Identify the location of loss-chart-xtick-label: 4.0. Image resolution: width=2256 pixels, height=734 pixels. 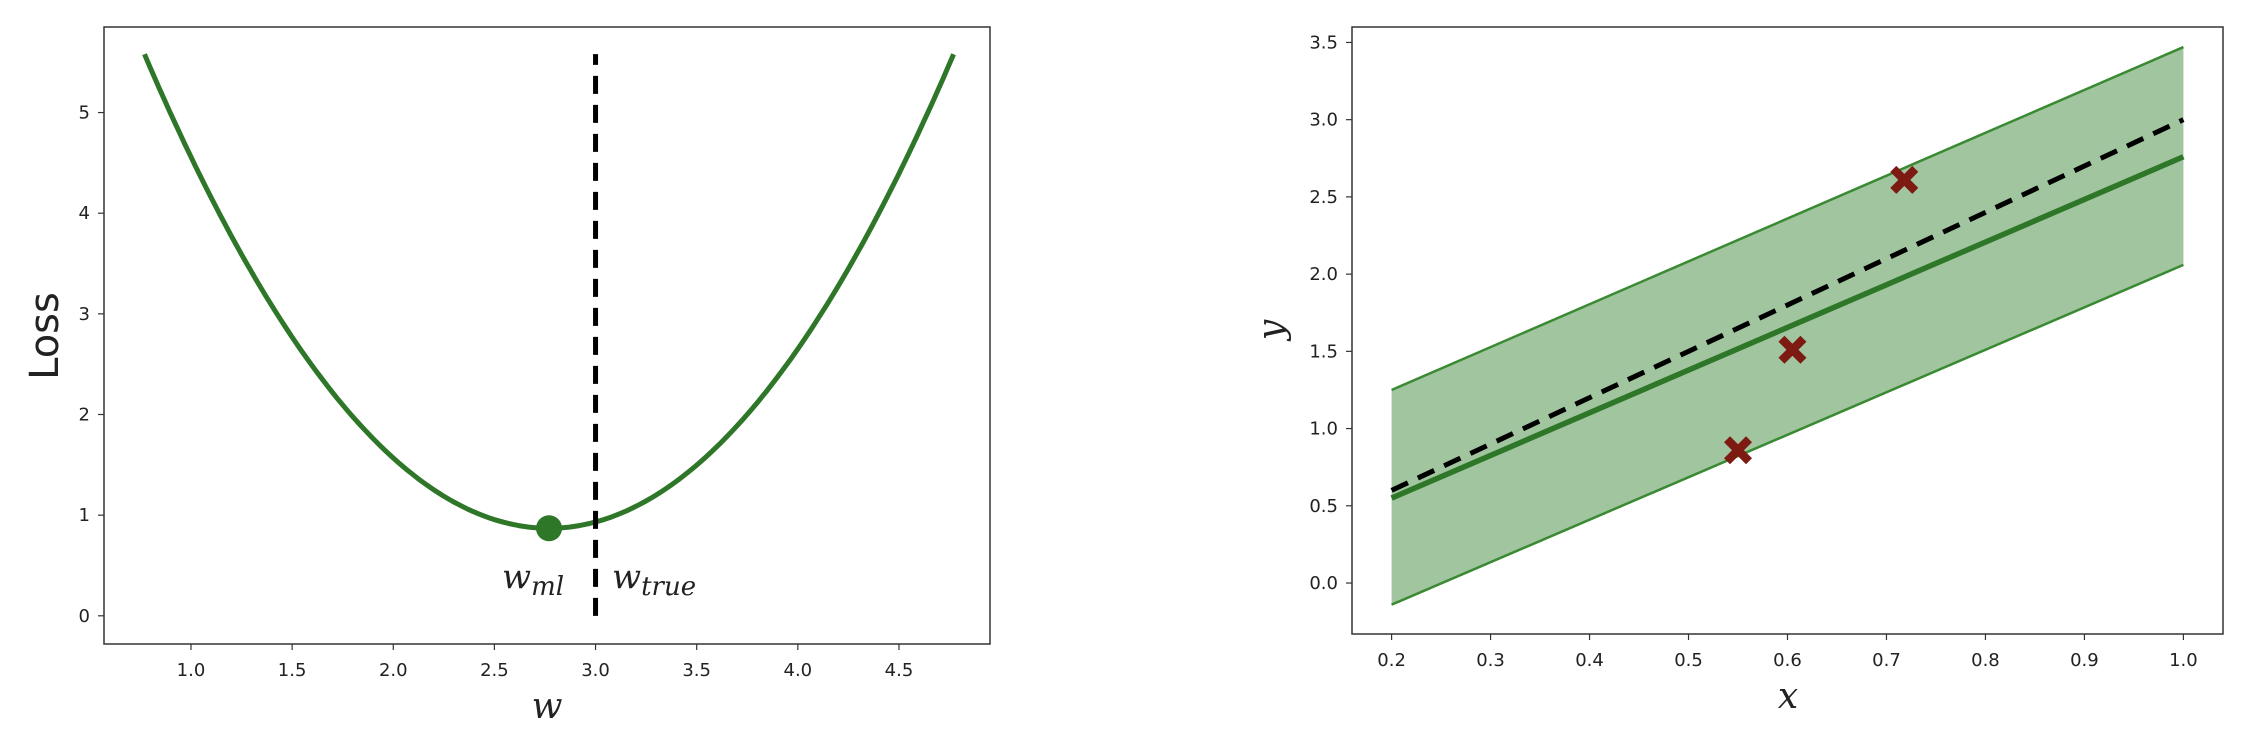
(798, 670).